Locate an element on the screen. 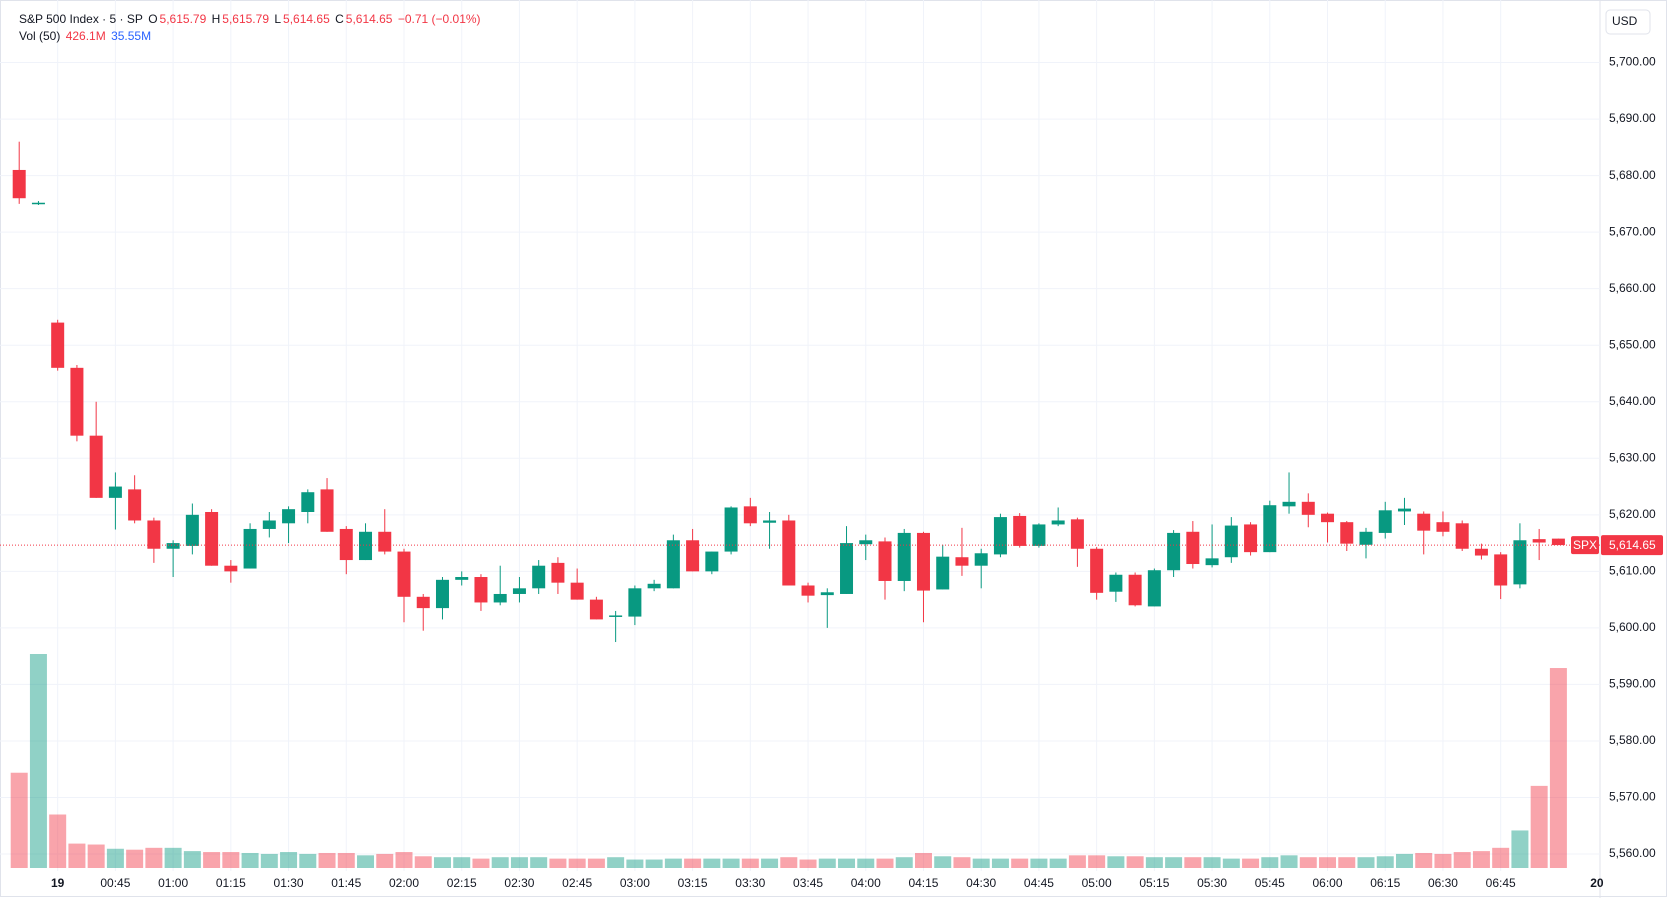 The width and height of the screenshot is (1668, 898). x-tick-label: 02:00 is located at coordinates (404, 883).